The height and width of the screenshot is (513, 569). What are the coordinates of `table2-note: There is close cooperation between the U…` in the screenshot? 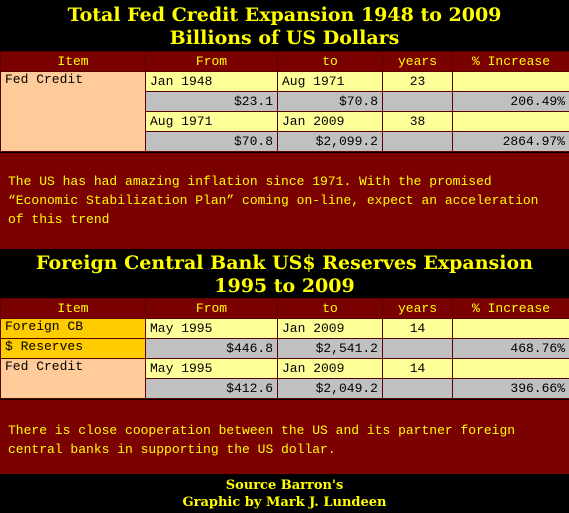 It's located at (284, 437).